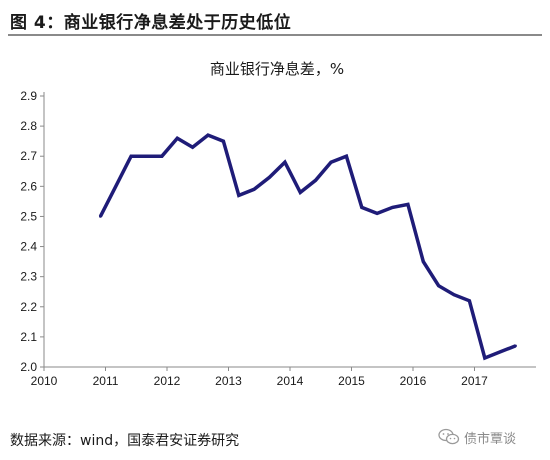 The image size is (550, 460). I want to click on y-tick-label: 2.0, so click(28, 367).